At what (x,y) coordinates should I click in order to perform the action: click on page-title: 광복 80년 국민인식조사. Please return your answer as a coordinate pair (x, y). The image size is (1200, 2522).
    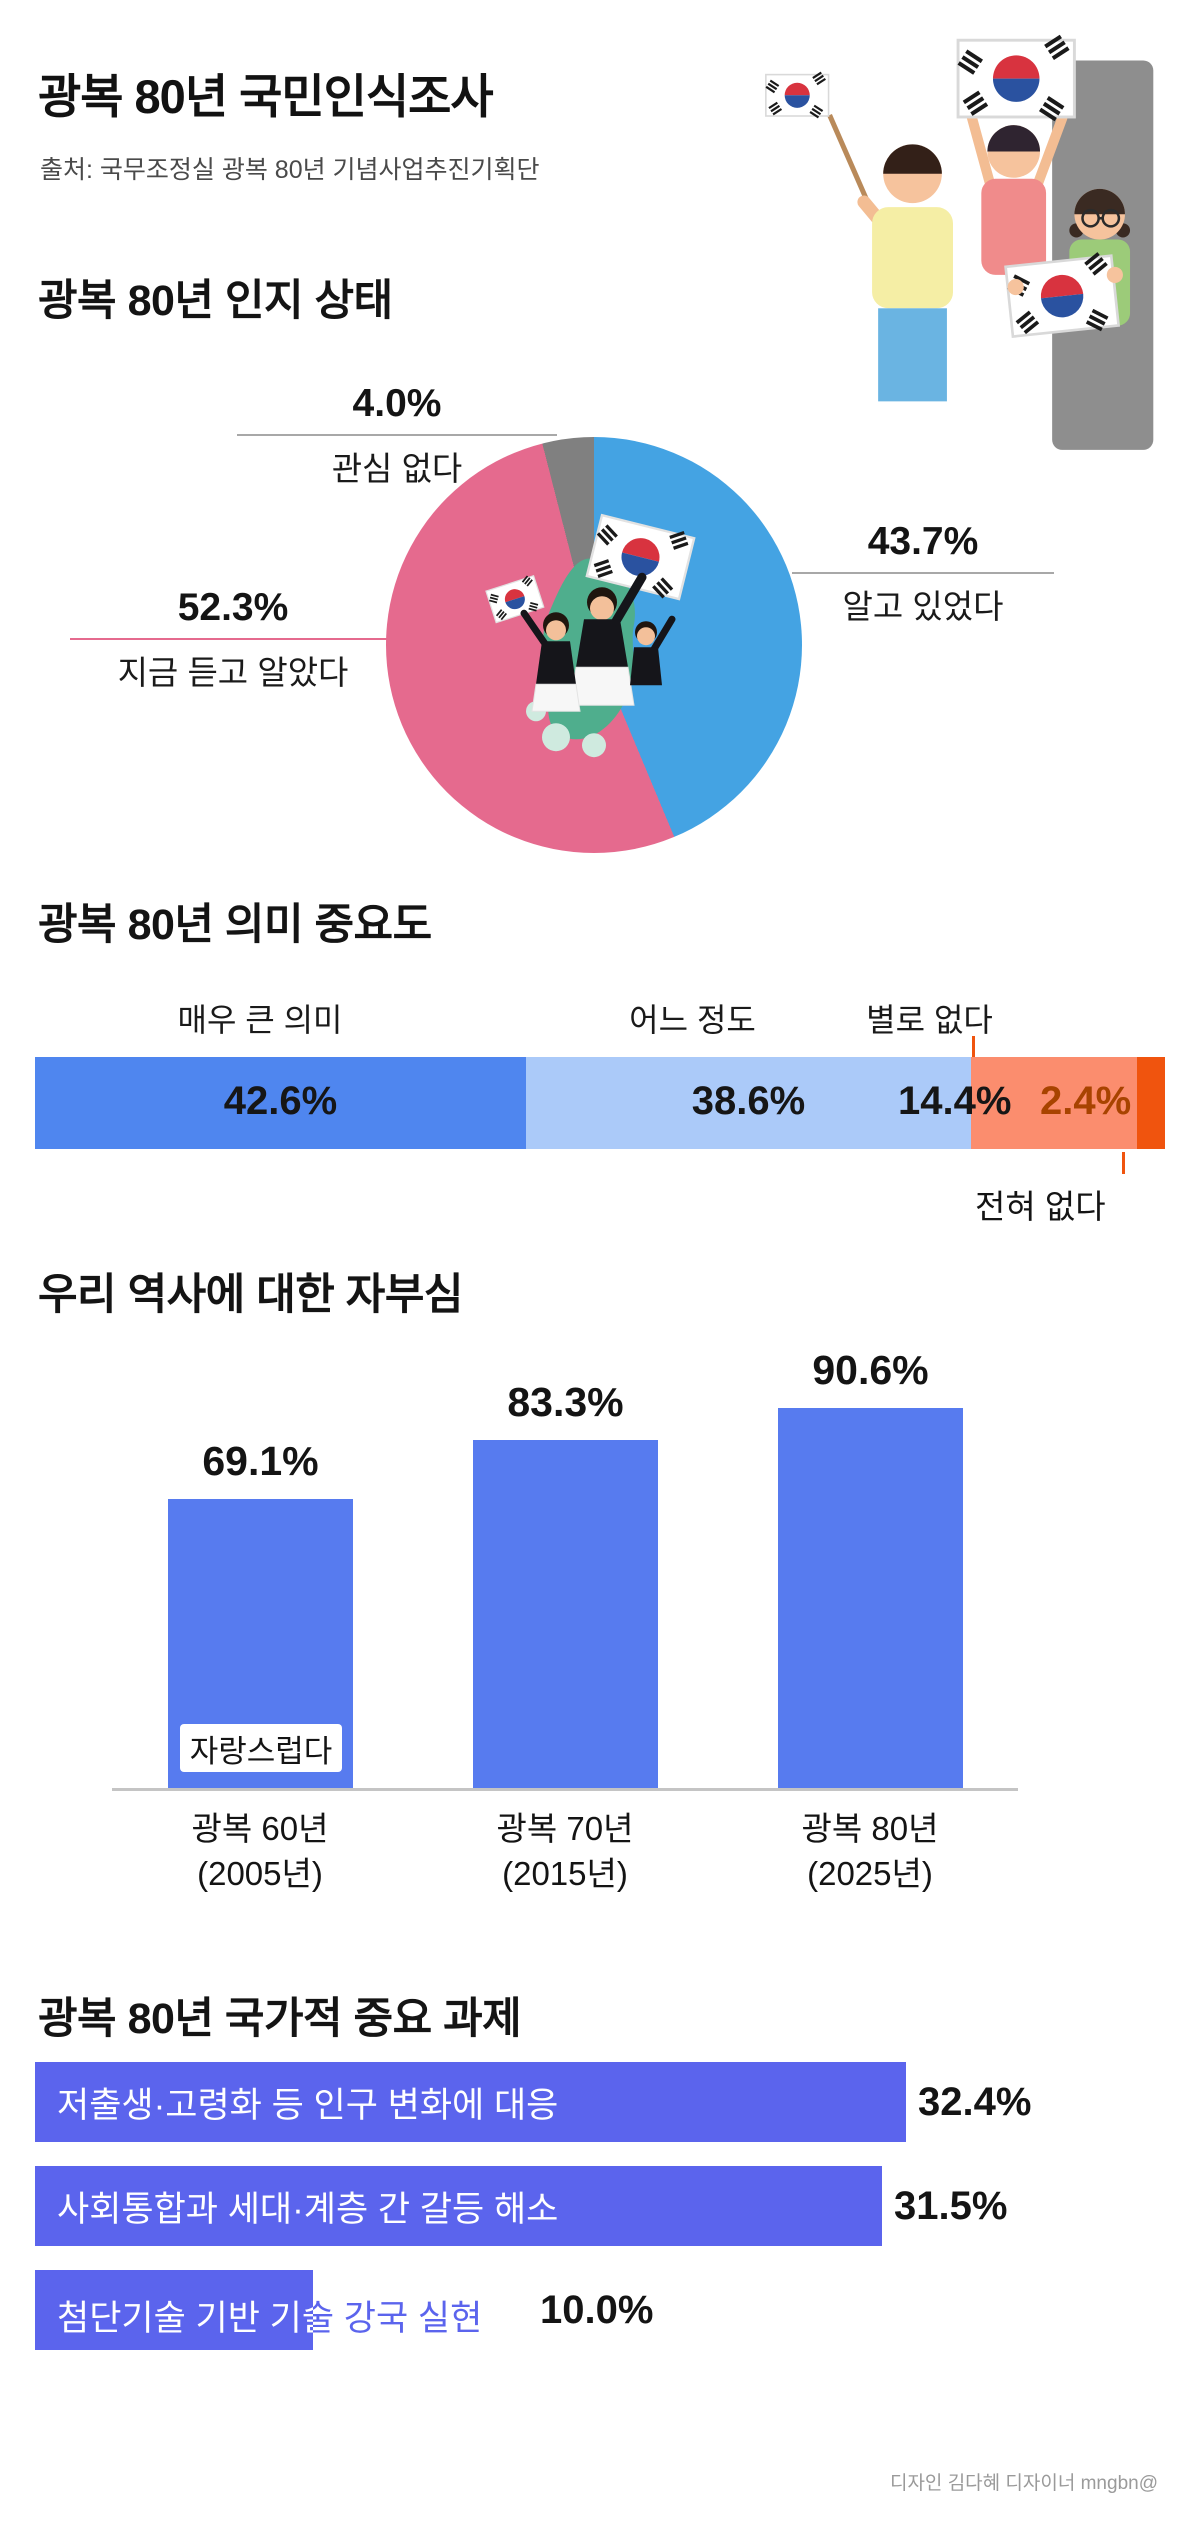
    Looking at the image, I should click on (266, 96).